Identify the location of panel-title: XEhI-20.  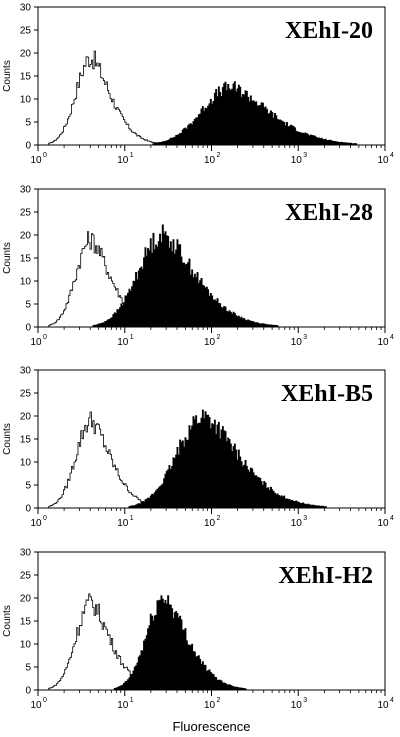
(329, 31).